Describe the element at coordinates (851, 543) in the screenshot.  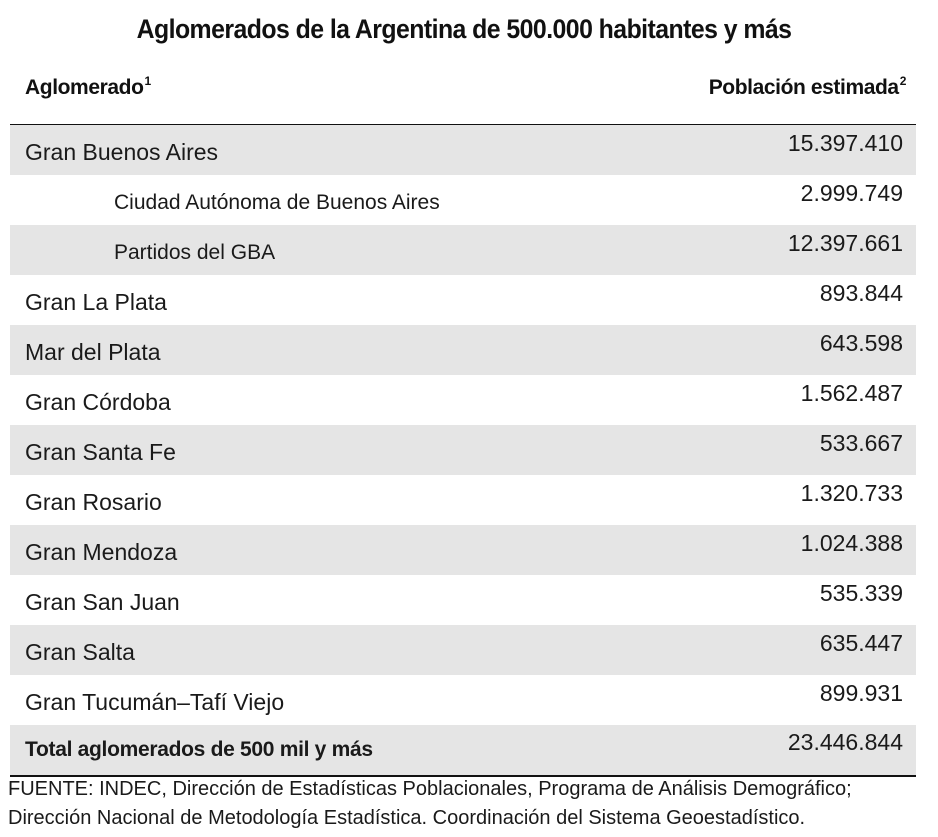
I see `row-value: 1.024.388` at that location.